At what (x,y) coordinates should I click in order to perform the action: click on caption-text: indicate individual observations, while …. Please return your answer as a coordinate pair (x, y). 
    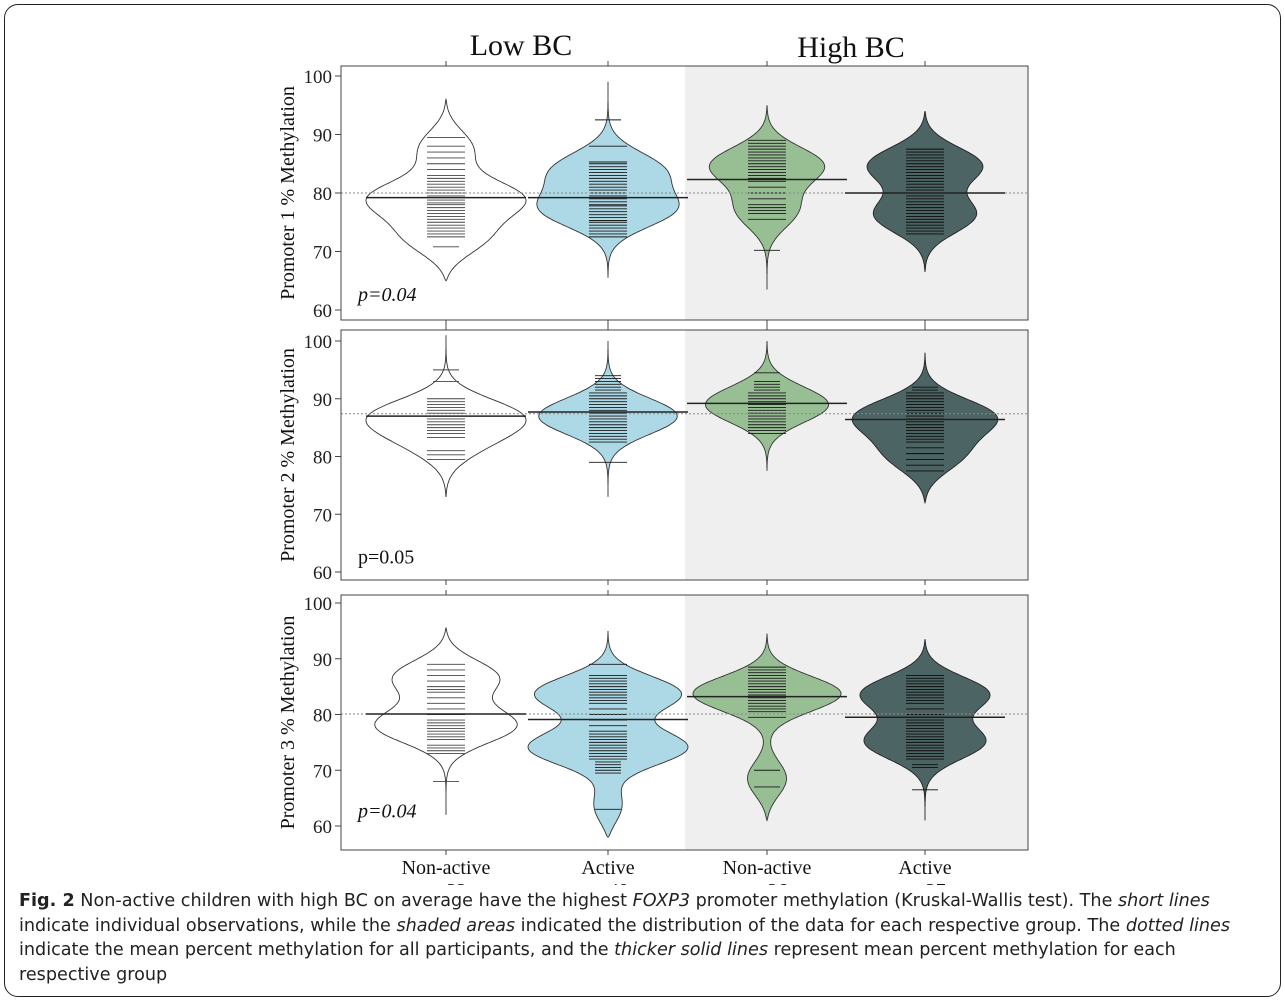
    Looking at the image, I should click on (208, 925).